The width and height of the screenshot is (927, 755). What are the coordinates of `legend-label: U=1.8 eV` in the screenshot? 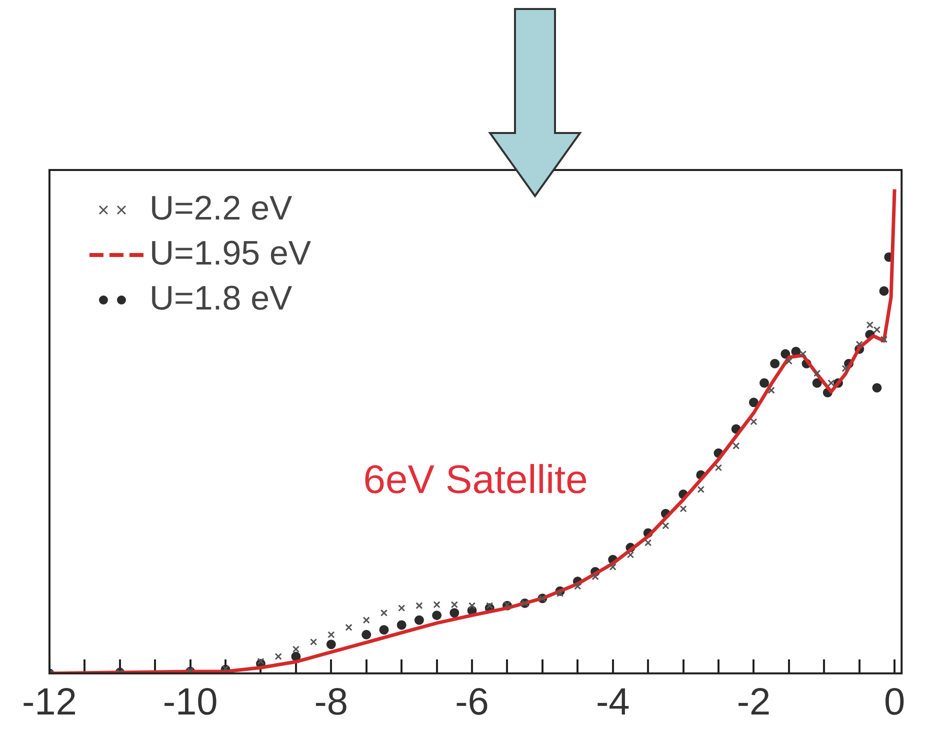 It's located at (220, 298).